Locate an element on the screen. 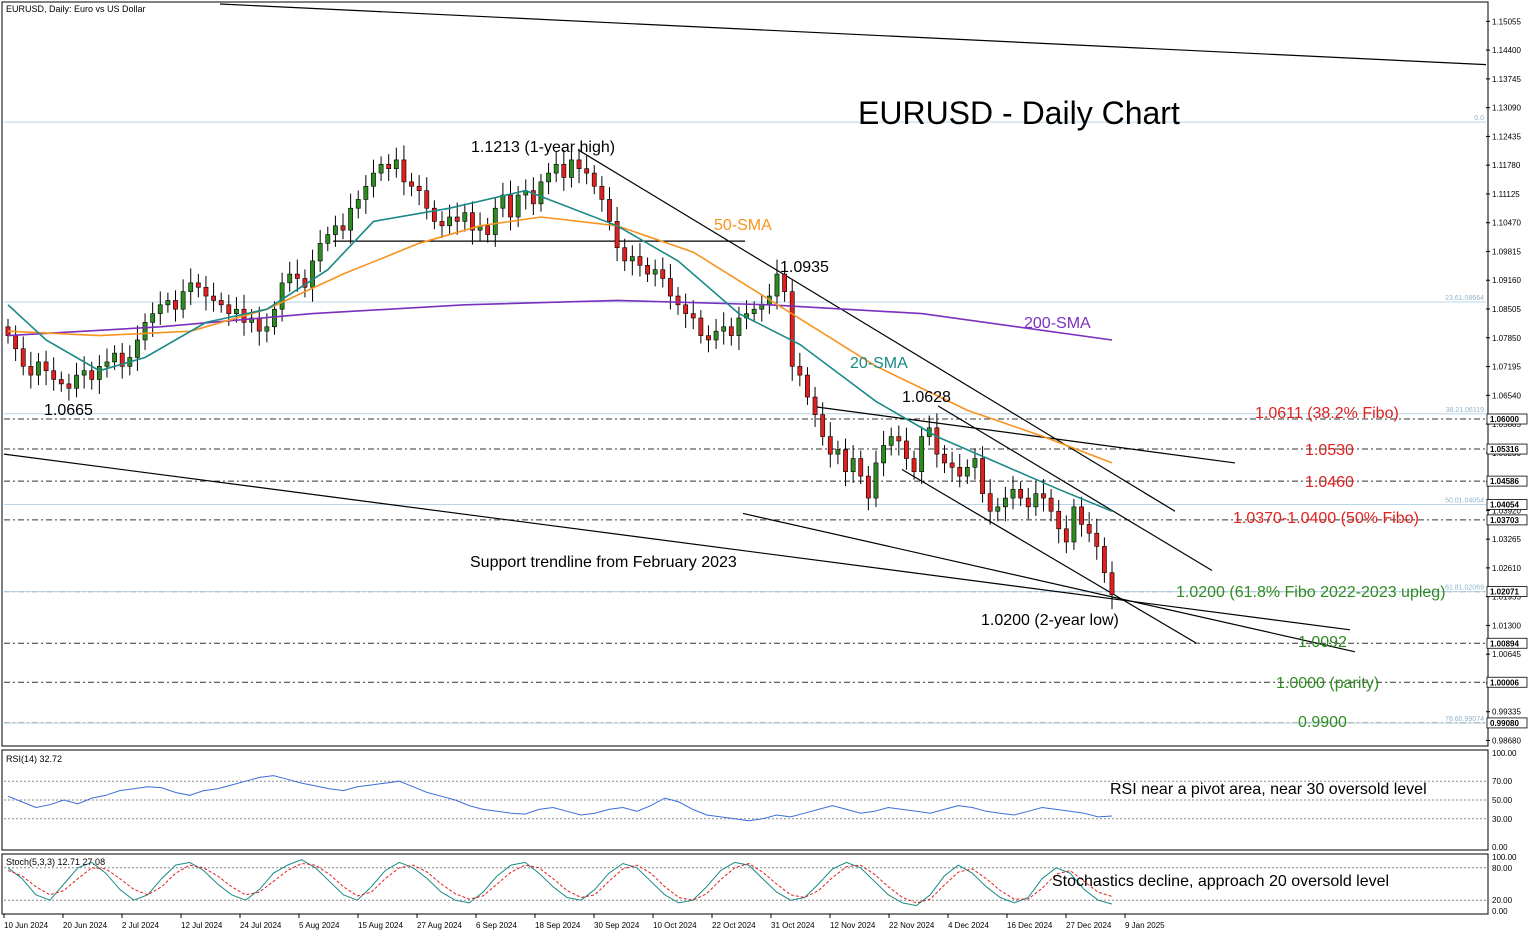 The width and height of the screenshot is (1536, 940). annotation-1-0935: 1.0935 is located at coordinates (804, 267).